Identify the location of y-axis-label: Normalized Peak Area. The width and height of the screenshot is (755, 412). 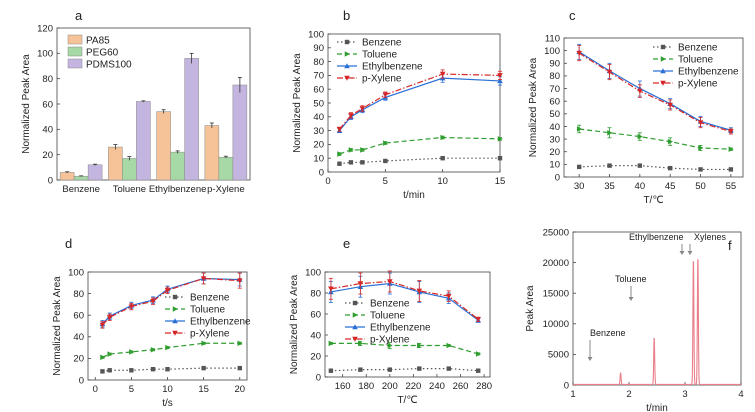
(533, 107).